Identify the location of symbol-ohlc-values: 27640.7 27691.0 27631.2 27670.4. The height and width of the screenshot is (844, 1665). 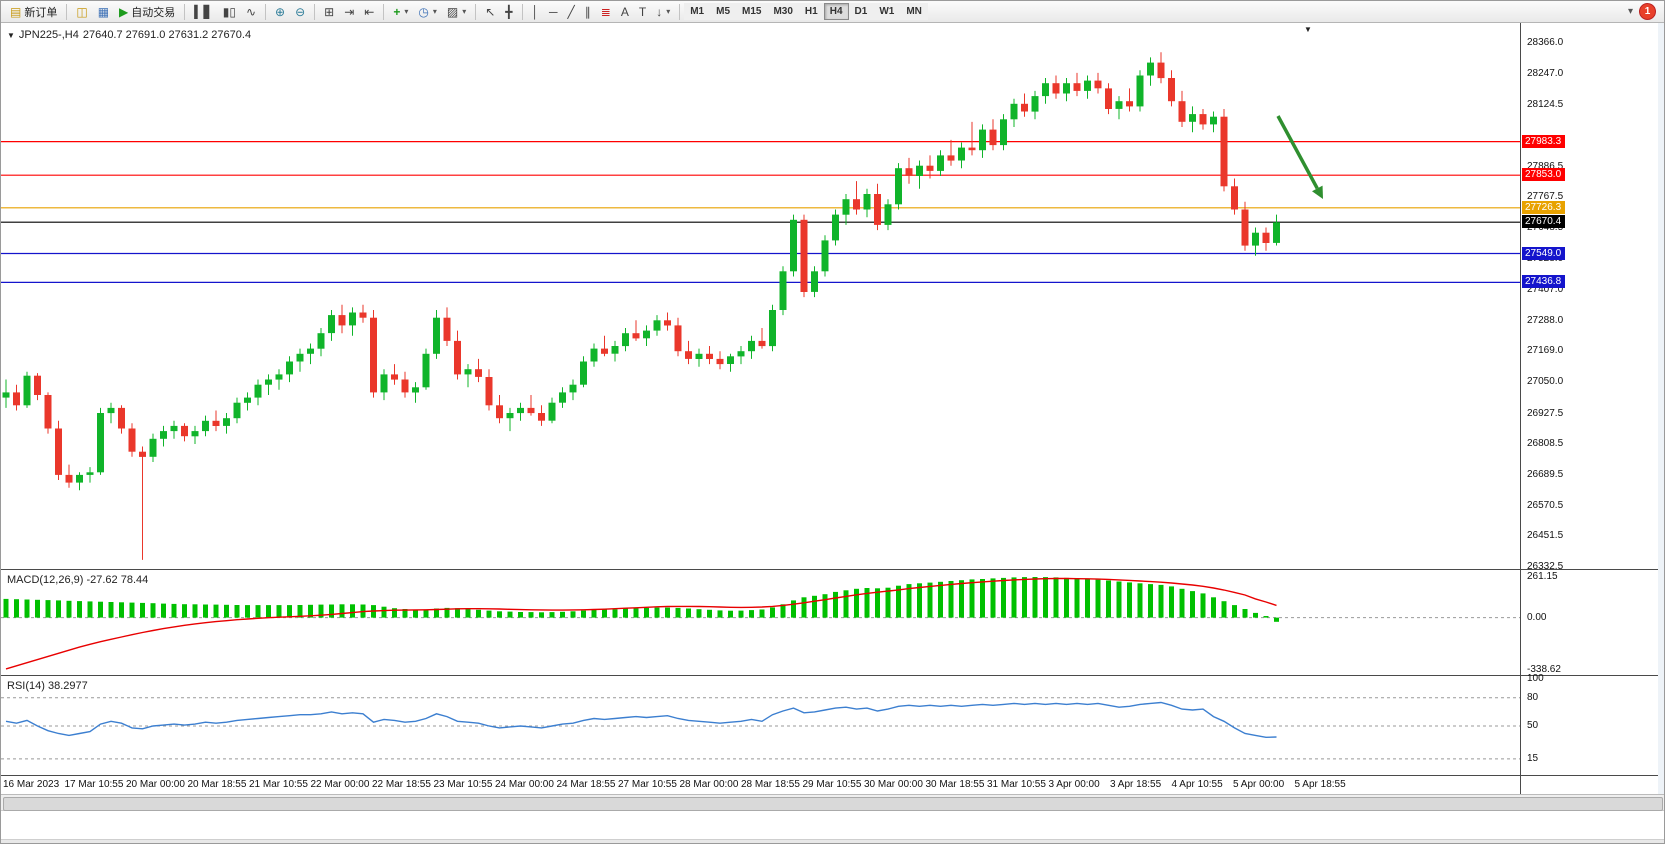
(167, 35).